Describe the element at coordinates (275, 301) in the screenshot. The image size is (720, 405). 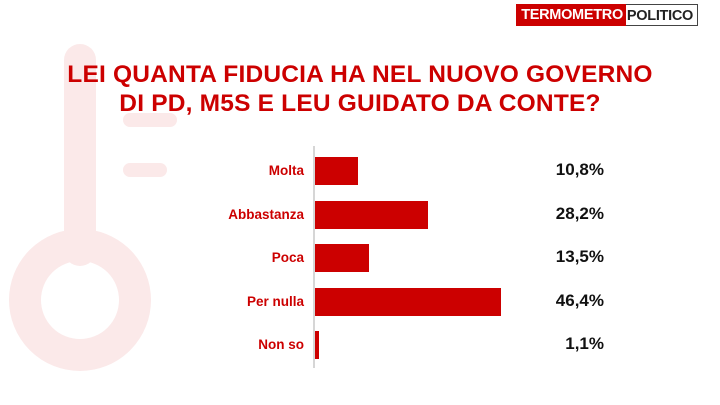
I see `category-label: Per nulla` at that location.